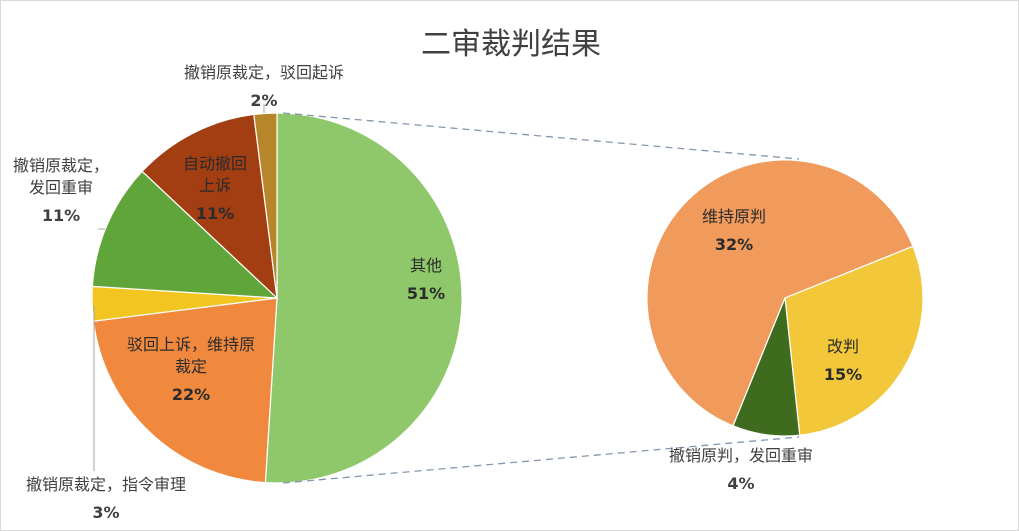  Describe the element at coordinates (263, 100) in the screenshot. I see `slice-percent-label: 2%` at that location.